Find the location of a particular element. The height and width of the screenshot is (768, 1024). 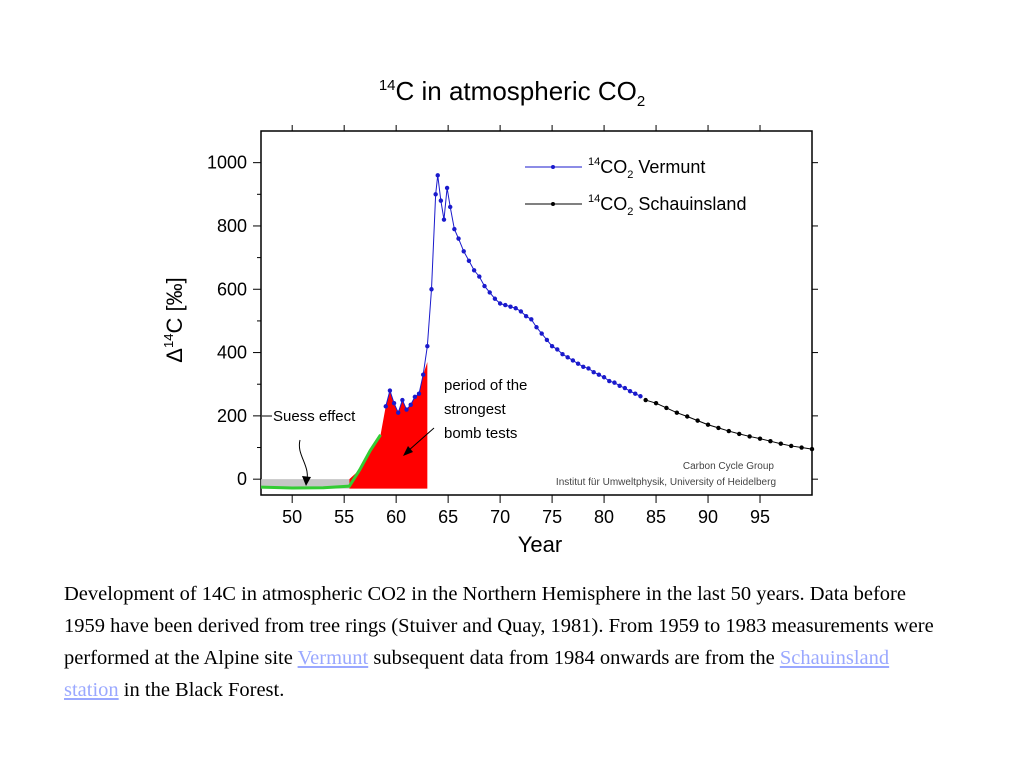

legend-vermunt-sup: 14 is located at coordinates (594, 162).